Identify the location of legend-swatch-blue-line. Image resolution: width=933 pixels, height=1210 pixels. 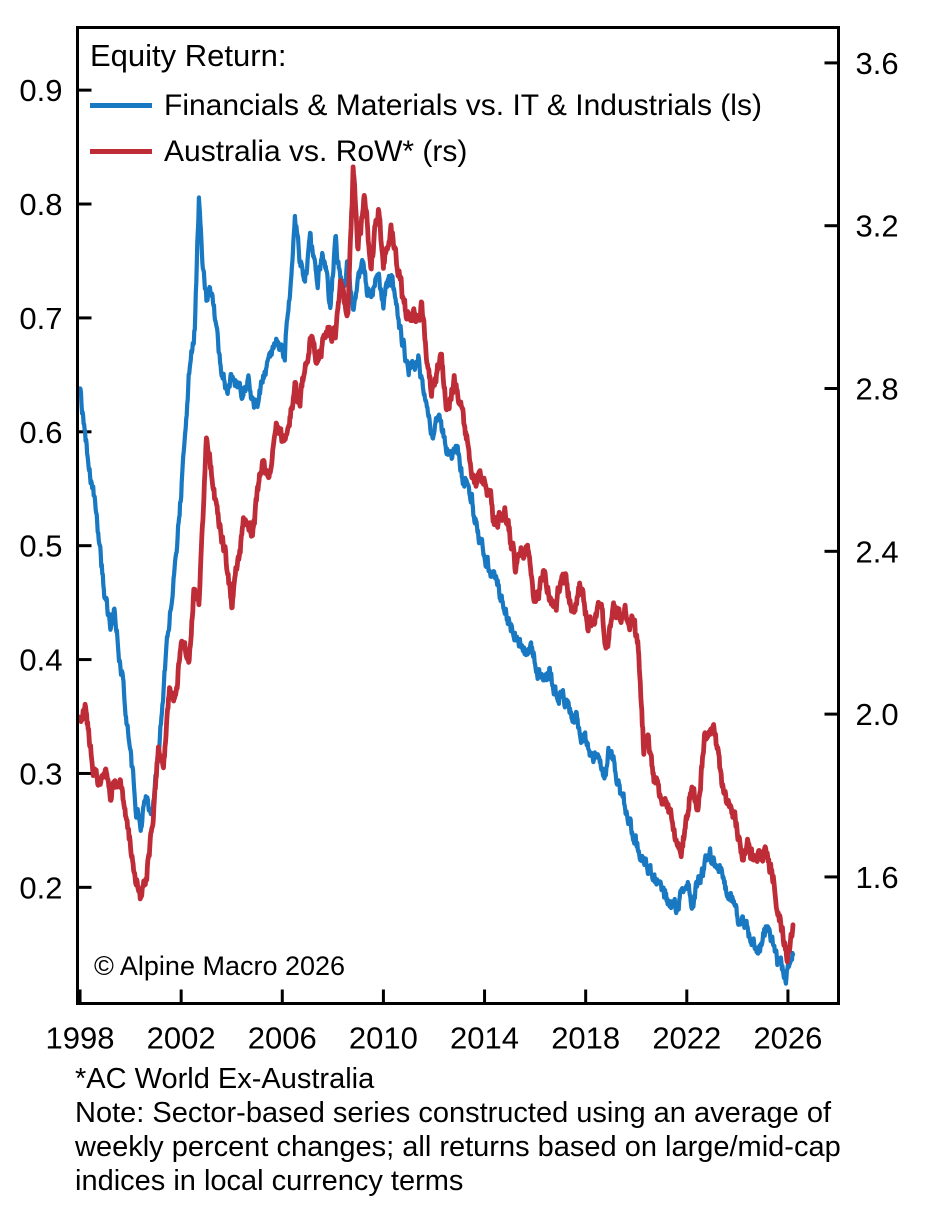
(121, 105).